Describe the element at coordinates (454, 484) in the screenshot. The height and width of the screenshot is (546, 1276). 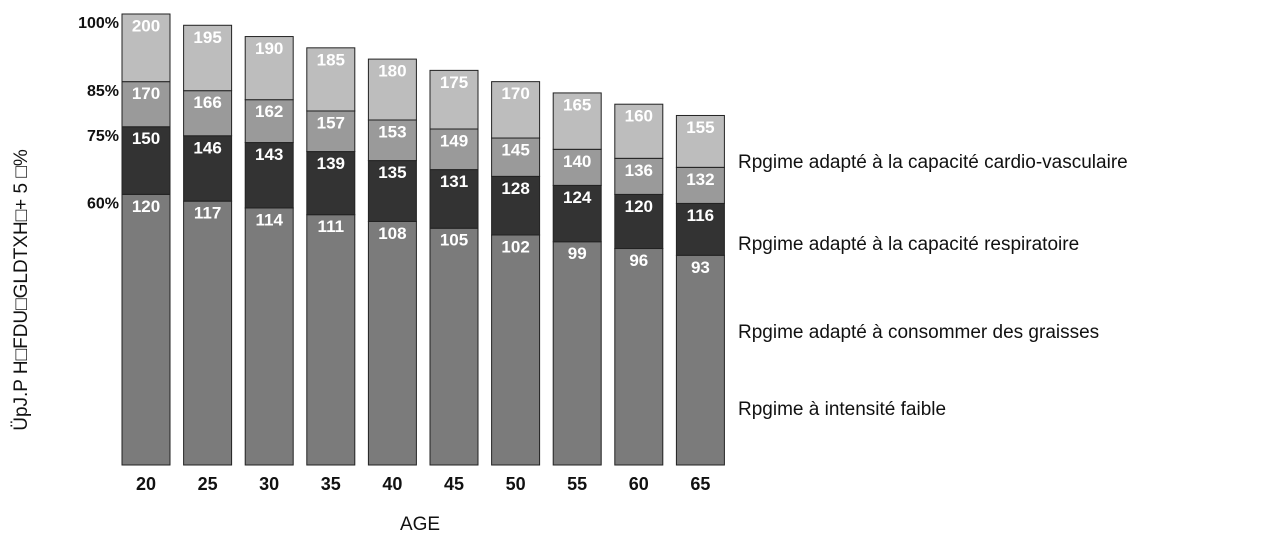
I see `x-tick-label: 45` at that location.